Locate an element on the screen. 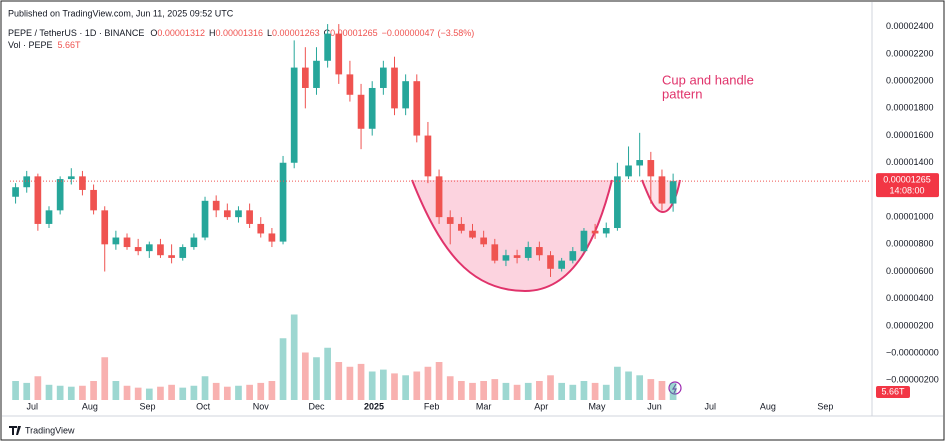 The image size is (945, 441). y-tick-label: −0.00000200 is located at coordinates (912, 380).